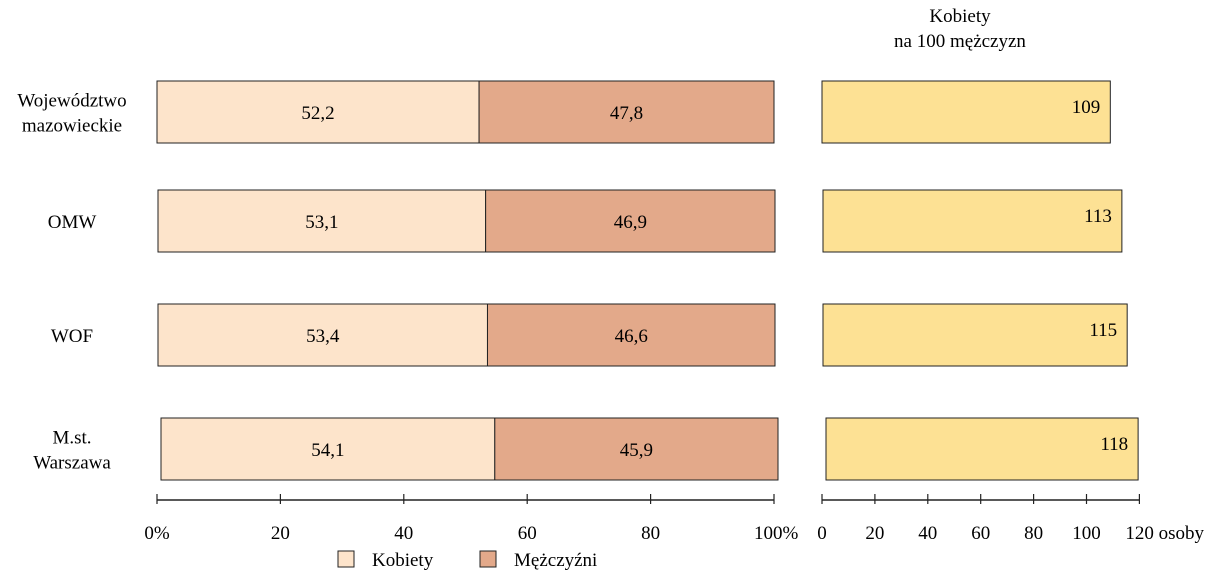 This screenshot has height=574, width=1227. What do you see at coordinates (1103, 330) in the screenshot?
I see `data-label: 115` at bounding box center [1103, 330].